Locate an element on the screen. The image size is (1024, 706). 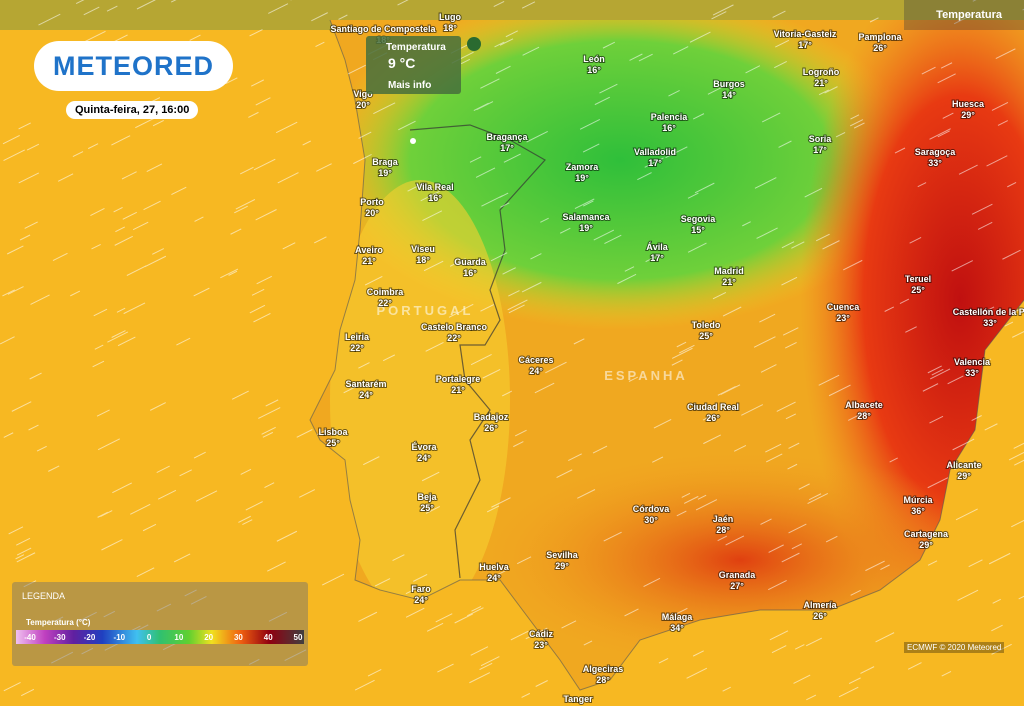
city-name: Cuenca is located at coordinates (844, 307).